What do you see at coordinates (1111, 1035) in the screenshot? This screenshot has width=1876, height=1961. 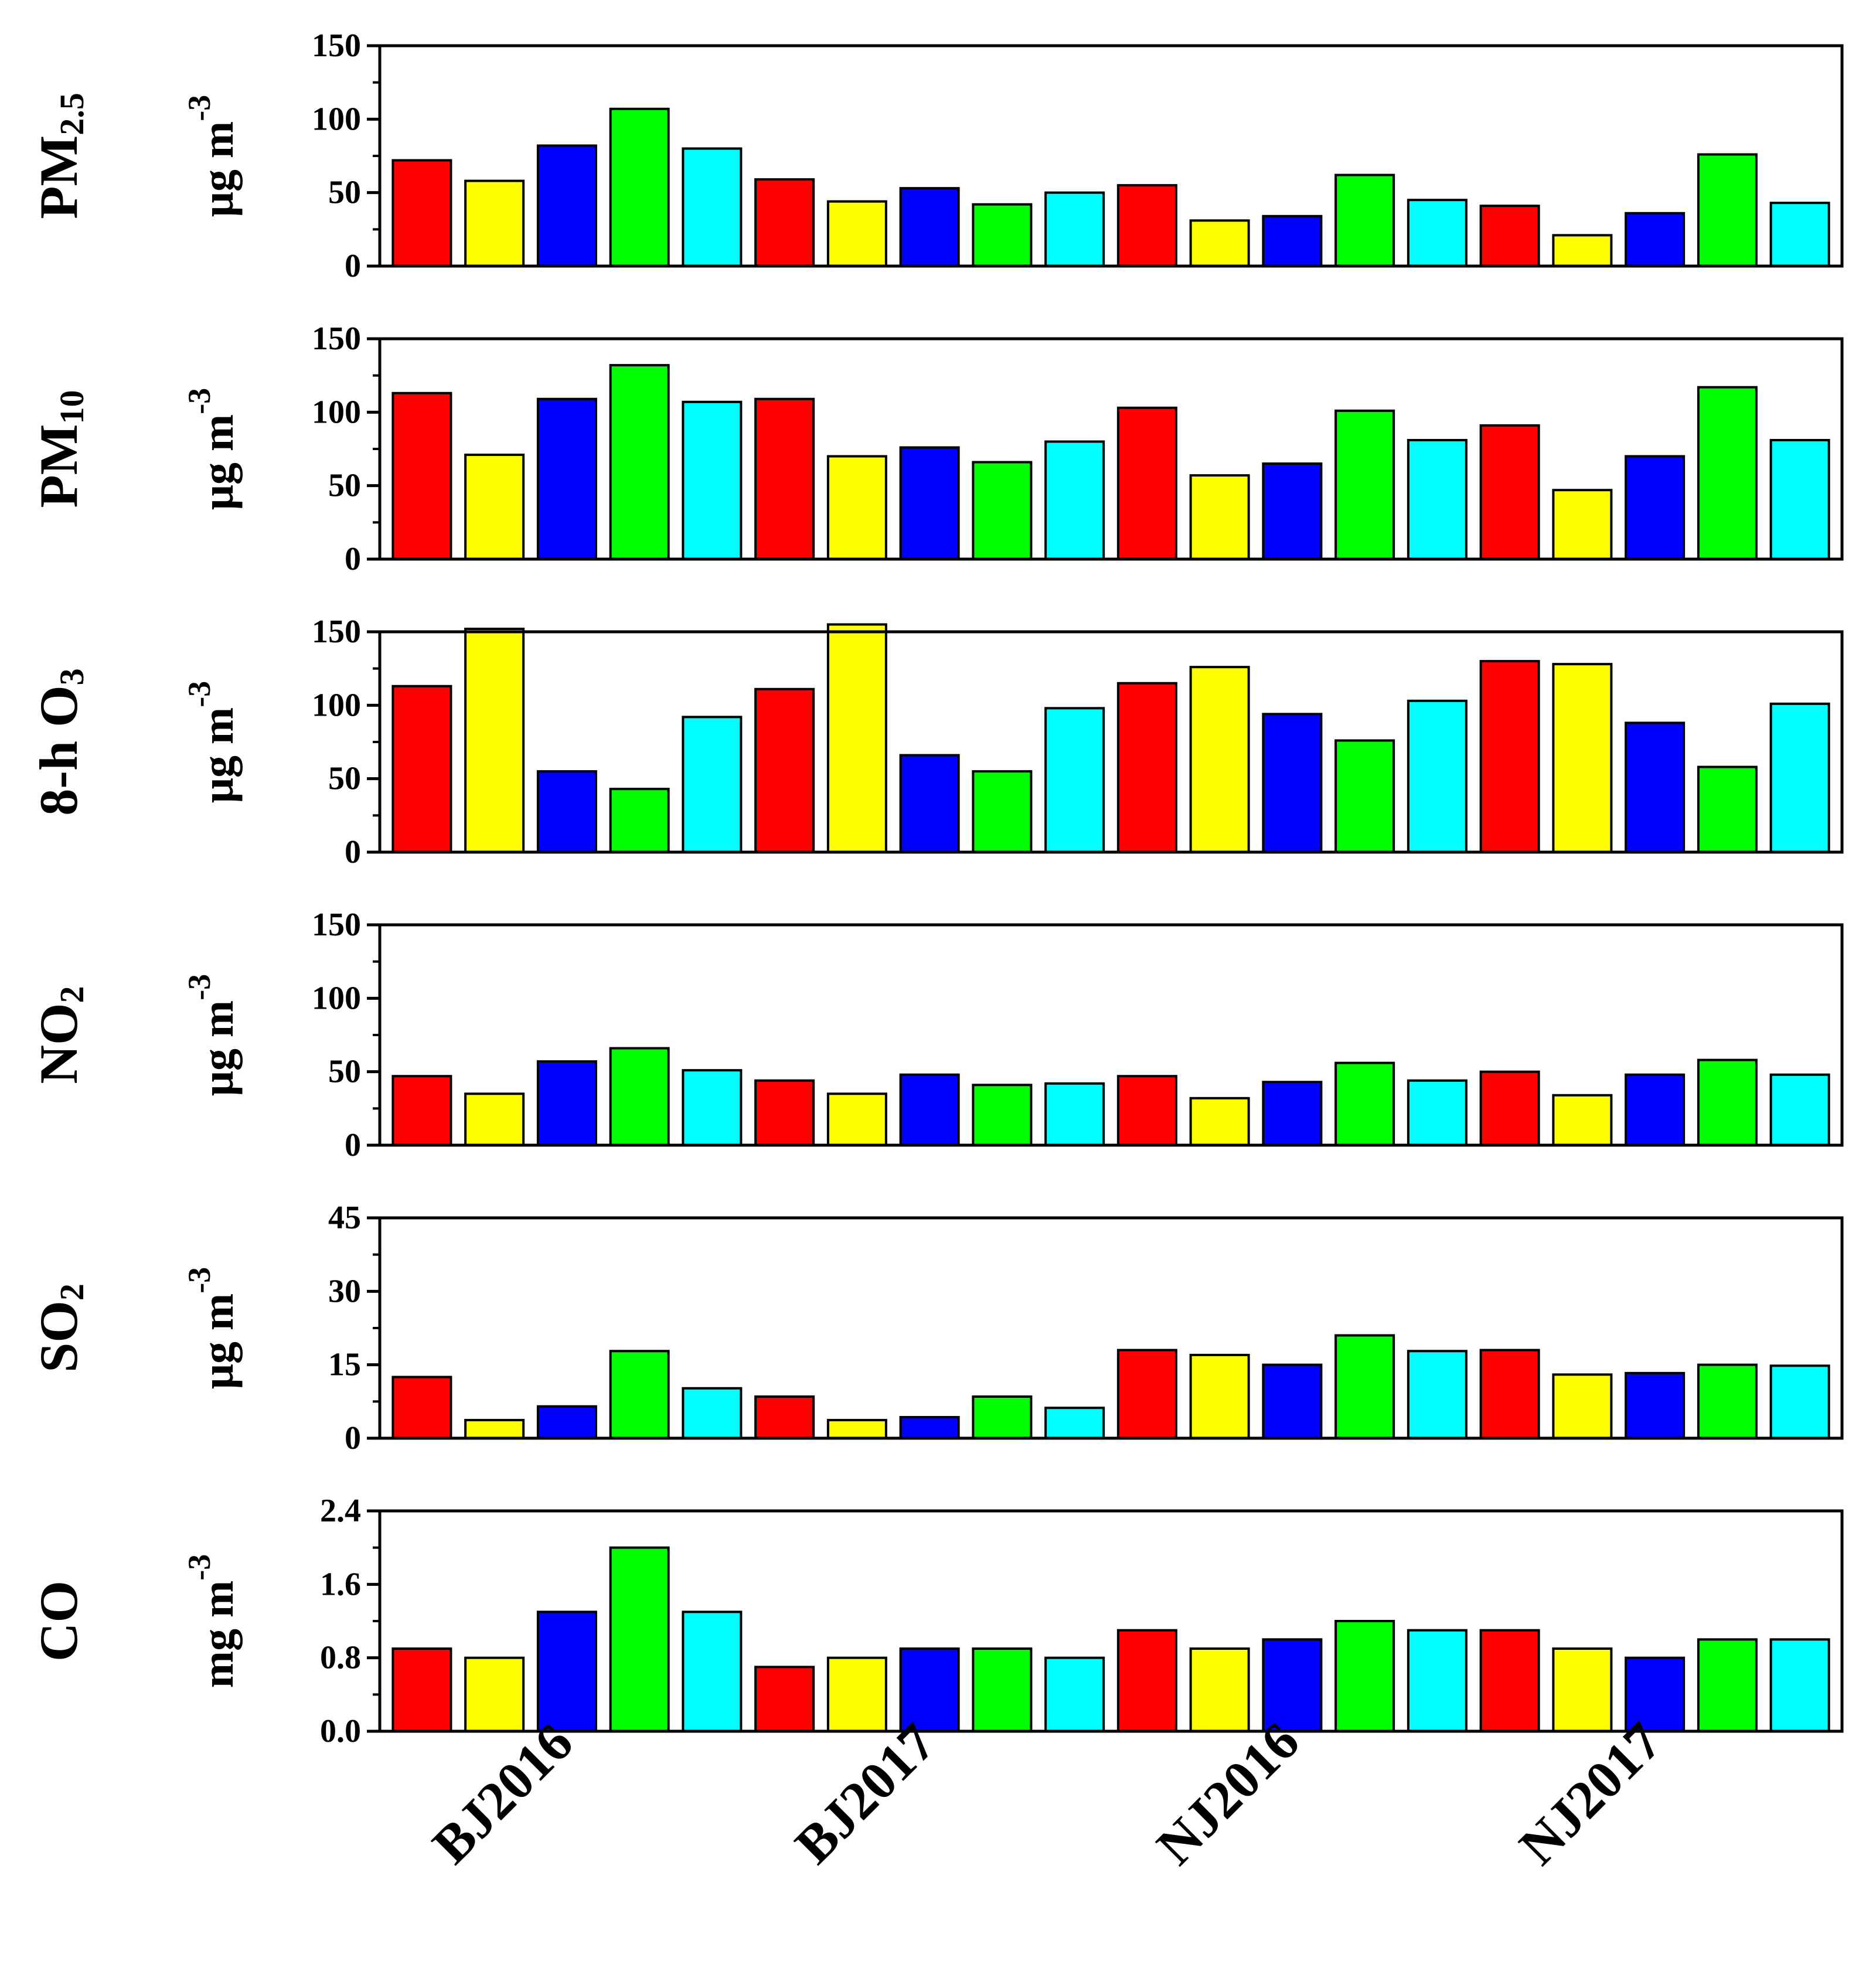 I see `axes-frame-no2` at bounding box center [1111, 1035].